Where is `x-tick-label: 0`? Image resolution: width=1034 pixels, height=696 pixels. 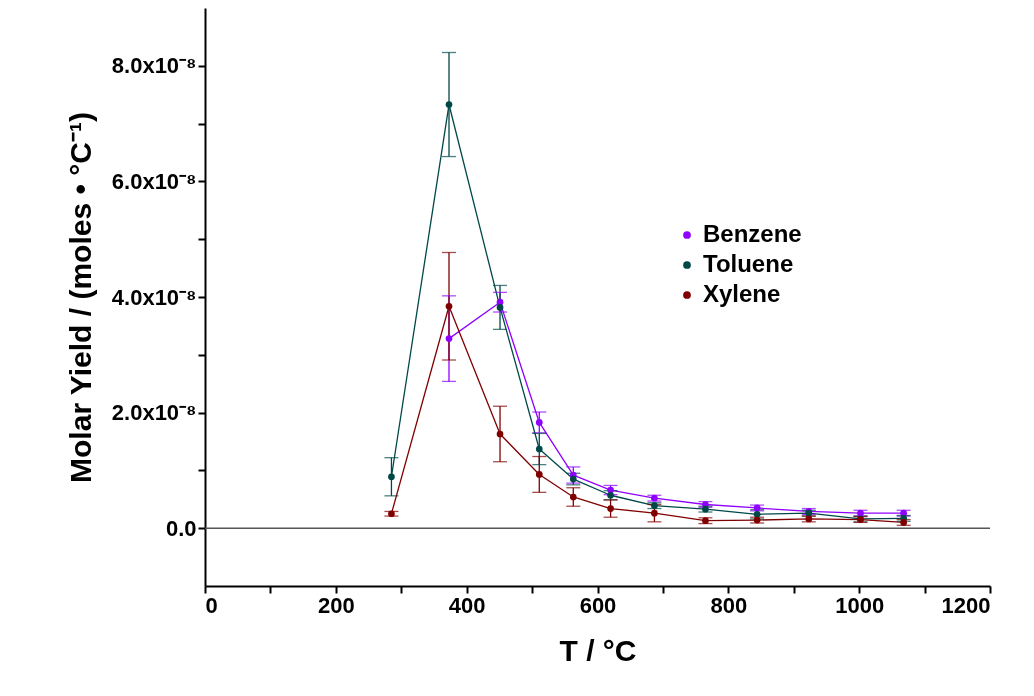
x-tick-label: 0 is located at coordinates (211, 605).